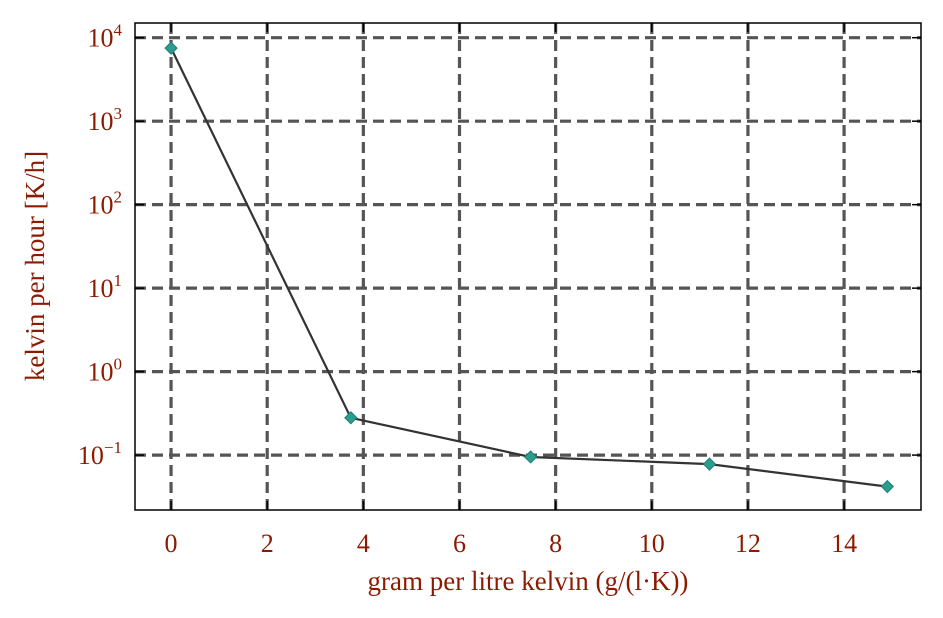 The height and width of the screenshot is (618, 943). Describe the element at coordinates (100, 454) in the screenshot. I see `y-tick-label: 10⁻¹` at that location.